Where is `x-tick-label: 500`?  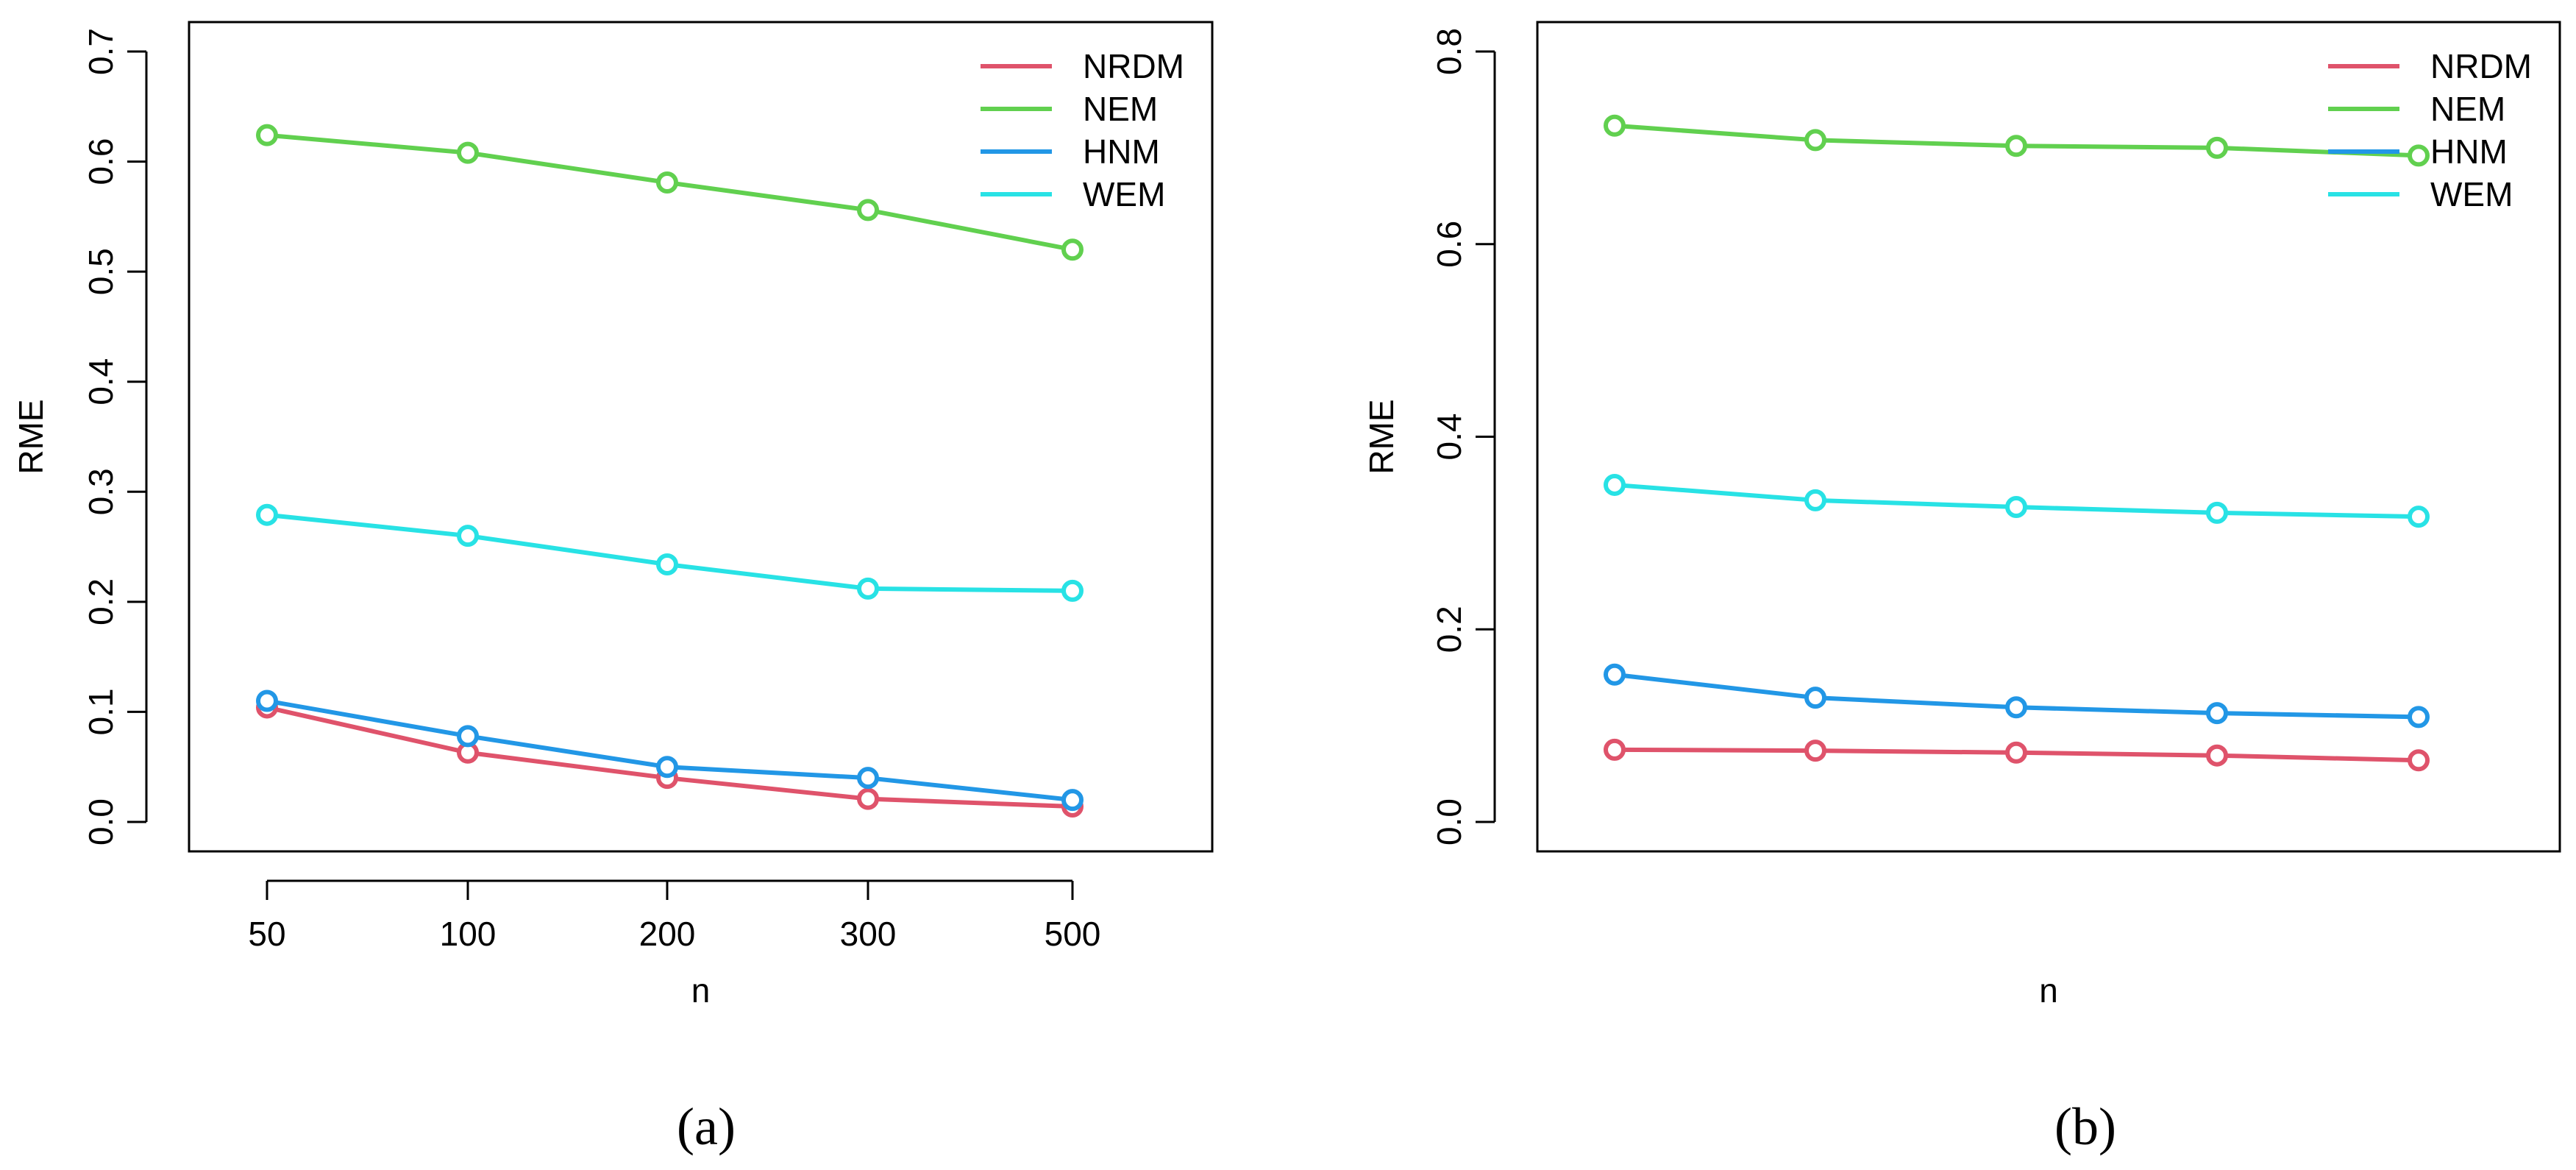
x-tick-label: 500 is located at coordinates (1073, 934).